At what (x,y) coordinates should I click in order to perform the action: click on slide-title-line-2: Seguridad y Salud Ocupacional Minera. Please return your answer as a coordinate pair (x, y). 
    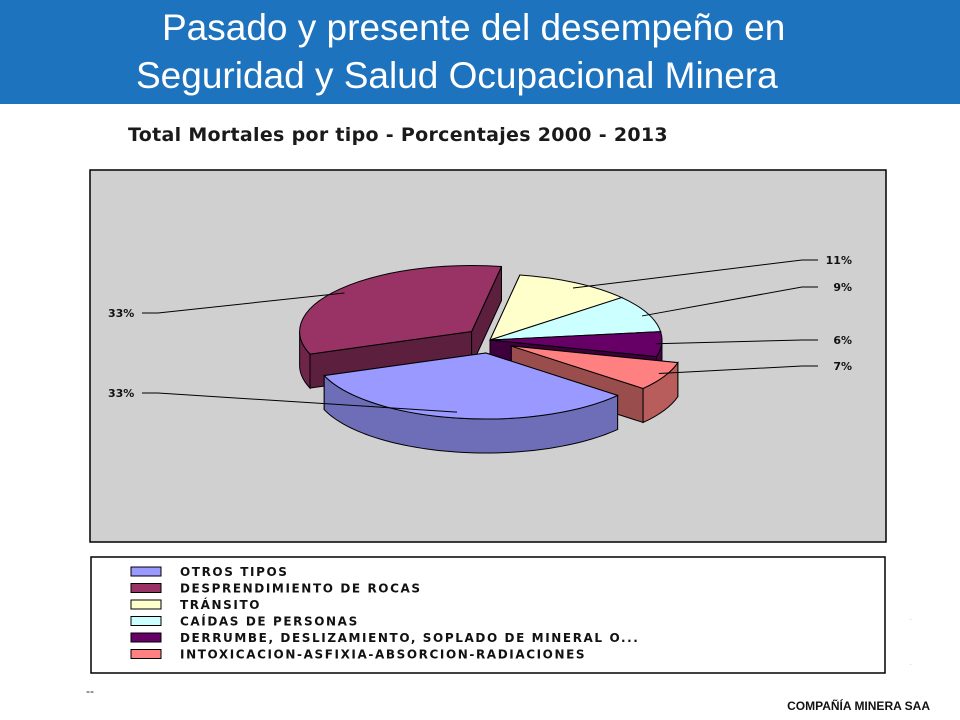
    Looking at the image, I should click on (457, 75).